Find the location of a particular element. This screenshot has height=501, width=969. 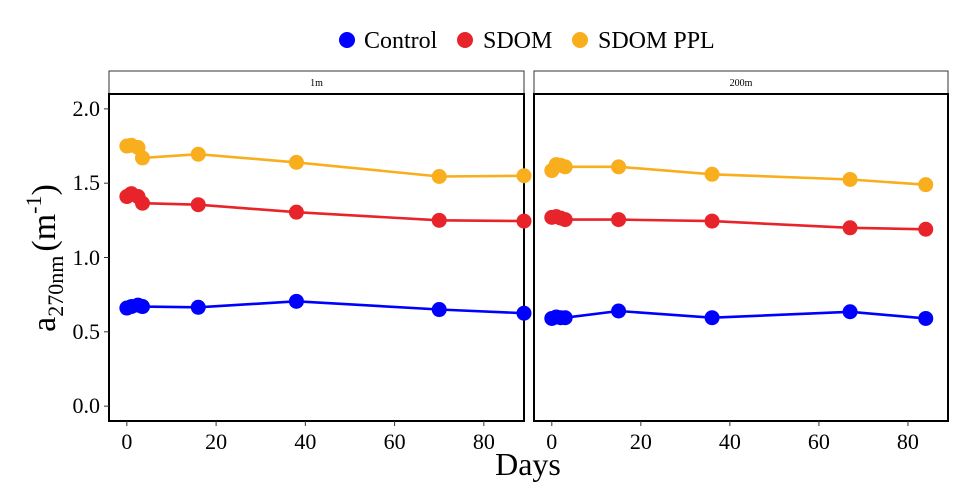

legend-label-control: Control is located at coordinates (401, 41).